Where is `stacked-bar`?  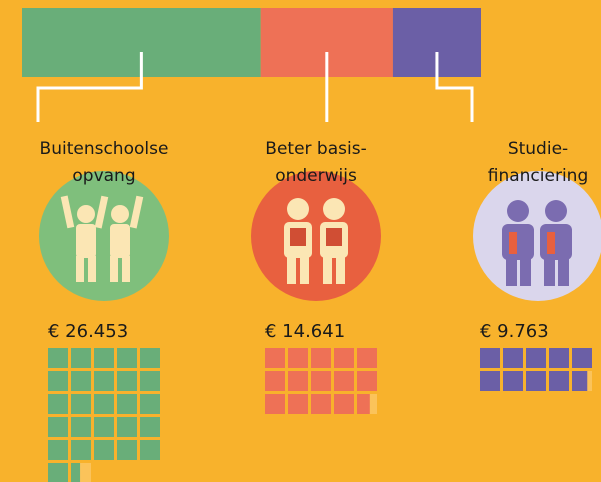
stacked-bar is located at coordinates (251, 42).